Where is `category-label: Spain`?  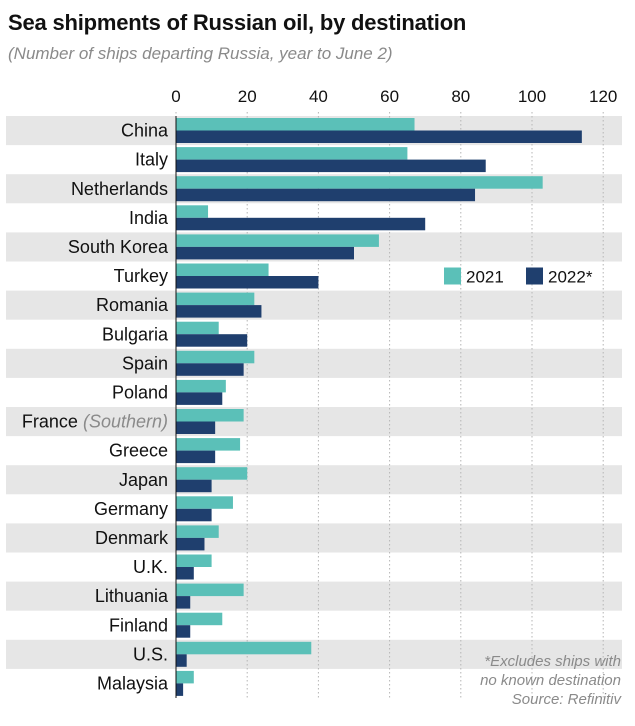 category-label: Spain is located at coordinates (145, 363).